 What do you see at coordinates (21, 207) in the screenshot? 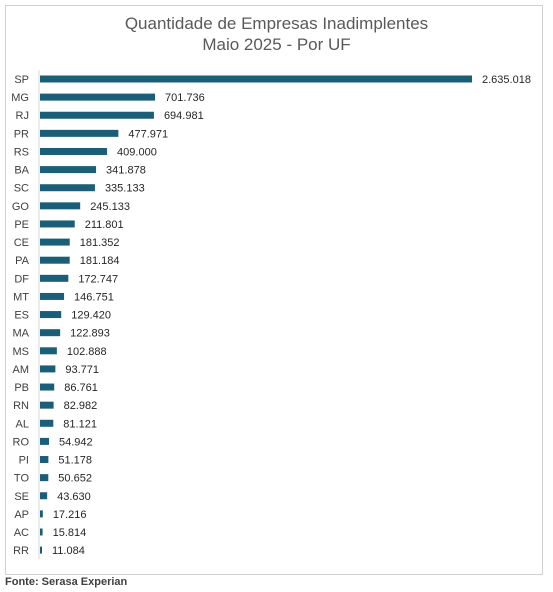
I see `category-label: GO` at bounding box center [21, 207].